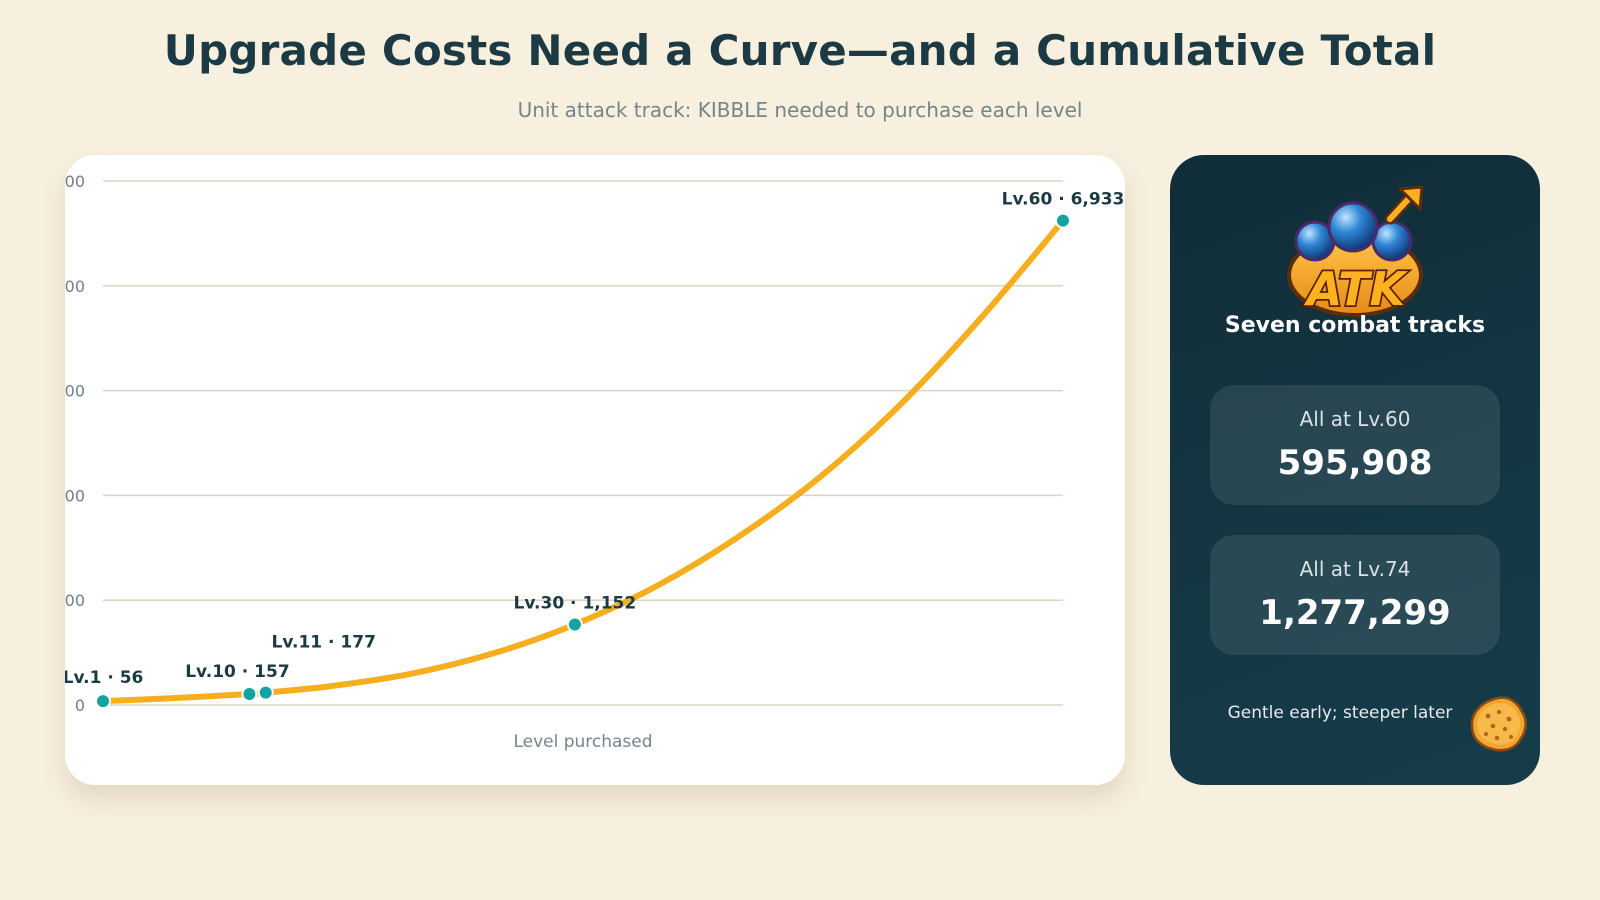 Image resolution: width=1600 pixels, height=900 pixels. Describe the element at coordinates (1340, 713) in the screenshot. I see `side-footnote: Gentle early; steeper later` at that location.